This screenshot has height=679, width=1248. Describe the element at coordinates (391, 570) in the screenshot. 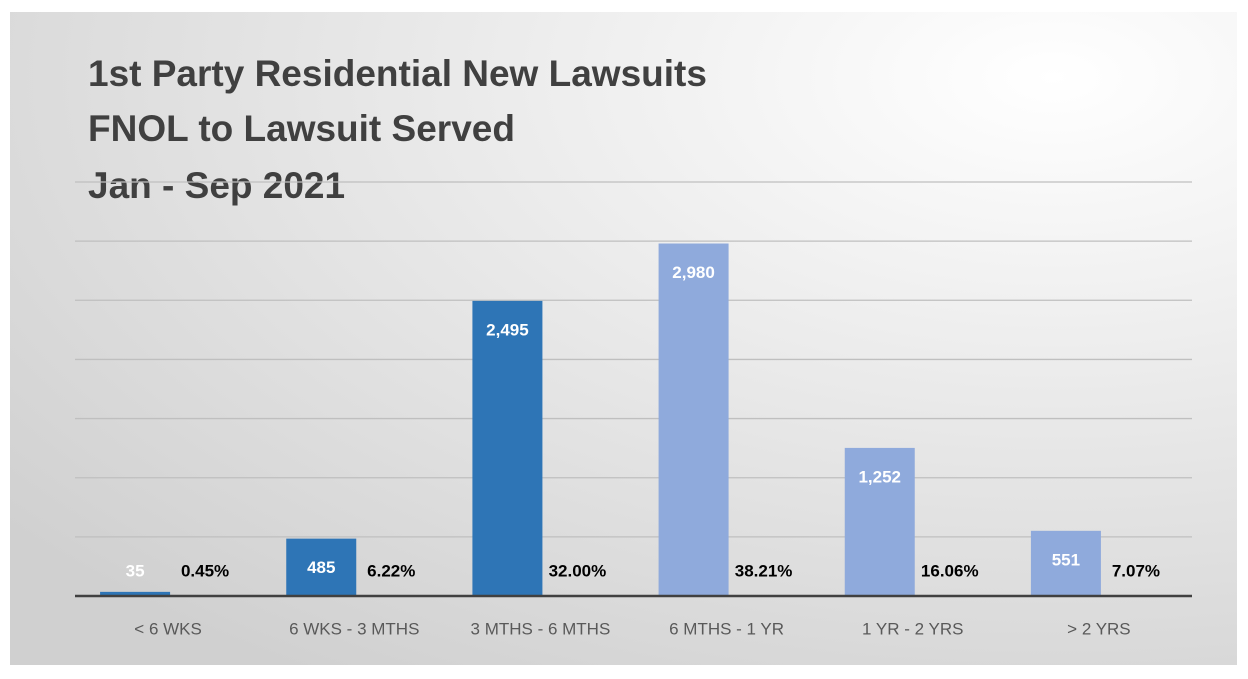

I see `value-label: 6.22%` at that location.